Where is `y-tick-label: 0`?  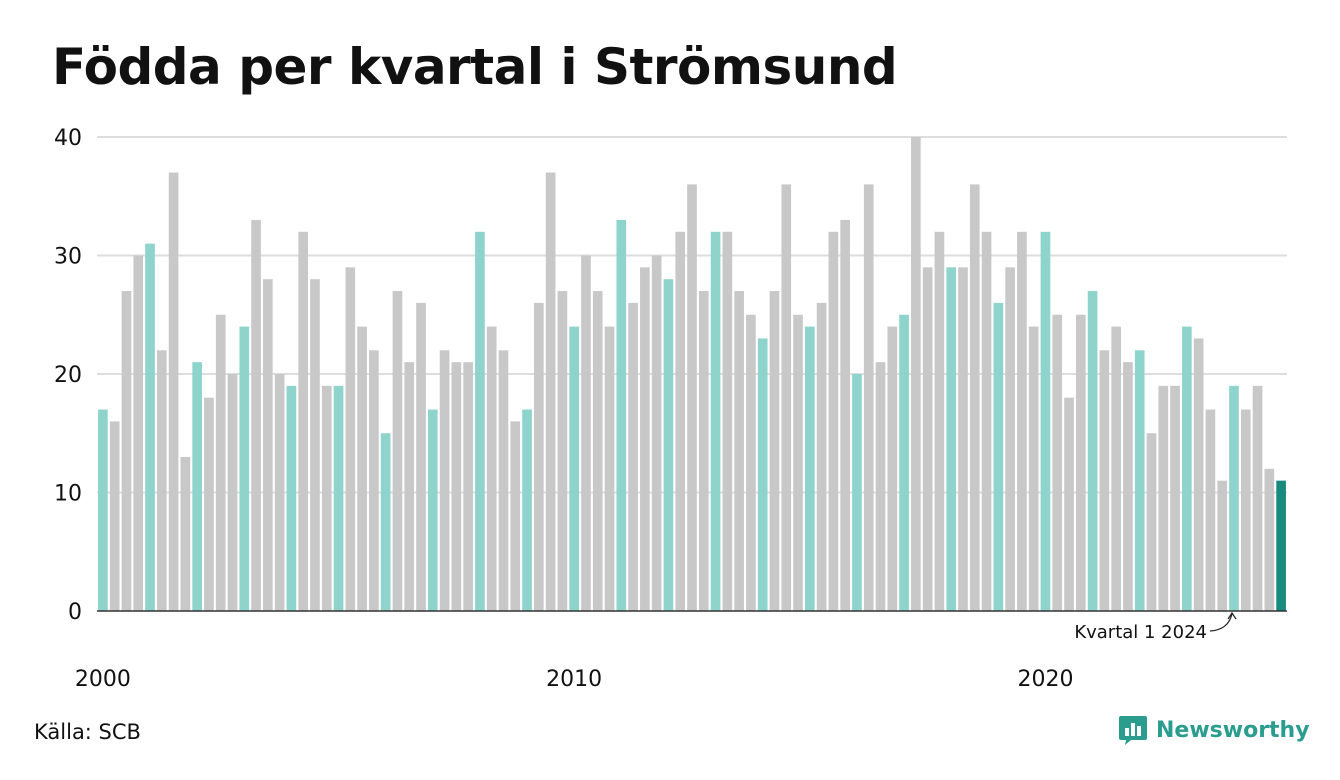
y-tick-label: 0 is located at coordinates (75, 612).